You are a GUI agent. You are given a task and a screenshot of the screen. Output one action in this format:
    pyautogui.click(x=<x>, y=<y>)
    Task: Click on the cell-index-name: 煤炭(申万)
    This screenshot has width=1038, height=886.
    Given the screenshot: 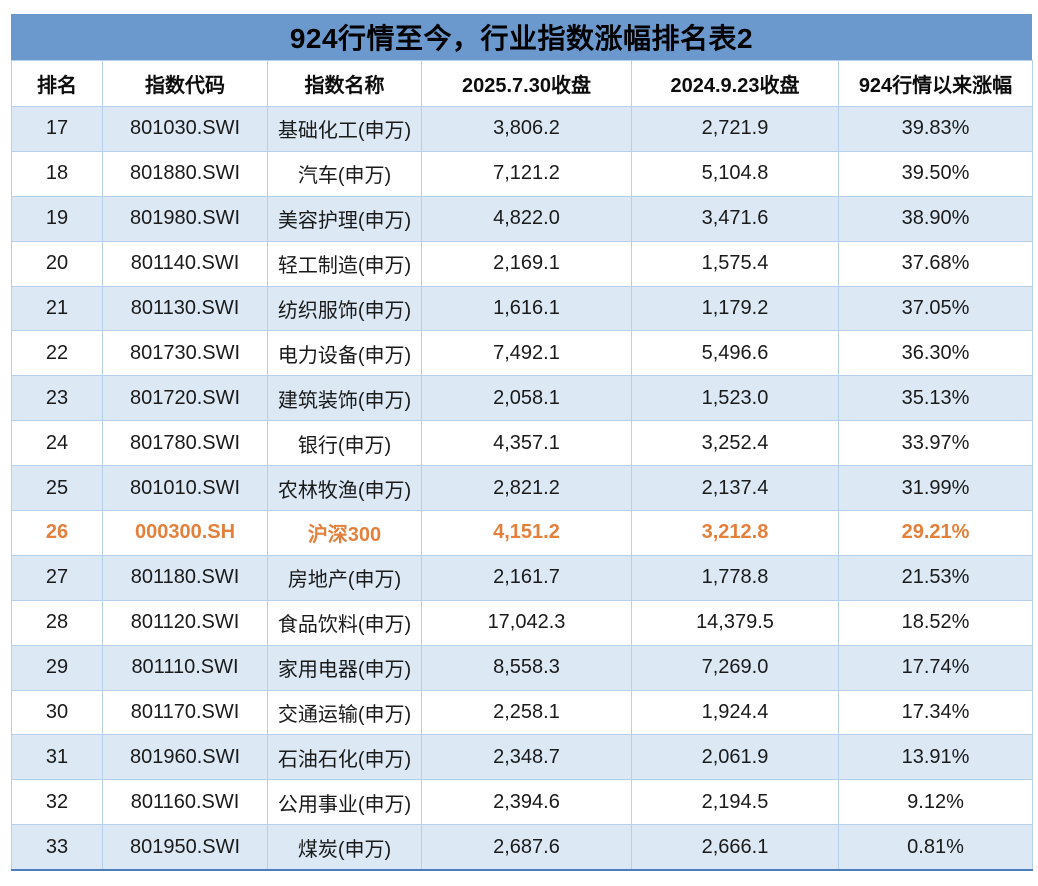 What is the action you would take?
    pyautogui.click(x=344, y=847)
    